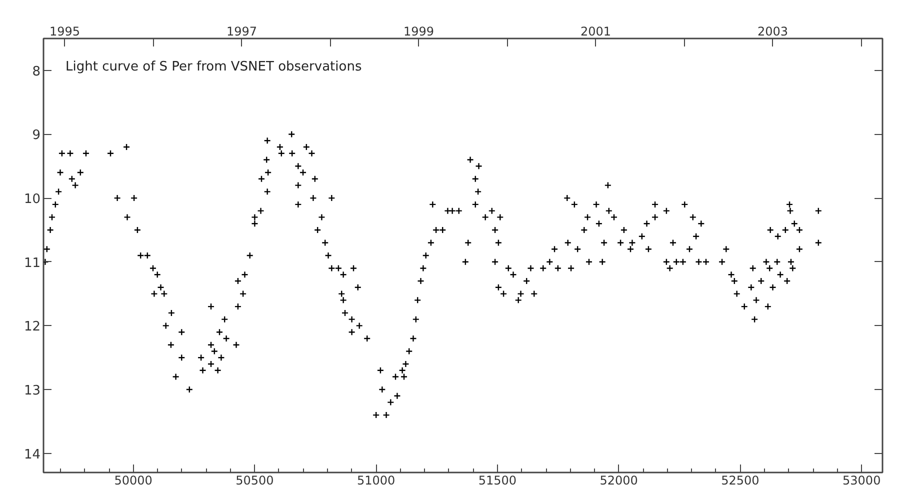  Describe the element at coordinates (772, 31) in the screenshot. I see `x2-tick-label: 2003` at that location.